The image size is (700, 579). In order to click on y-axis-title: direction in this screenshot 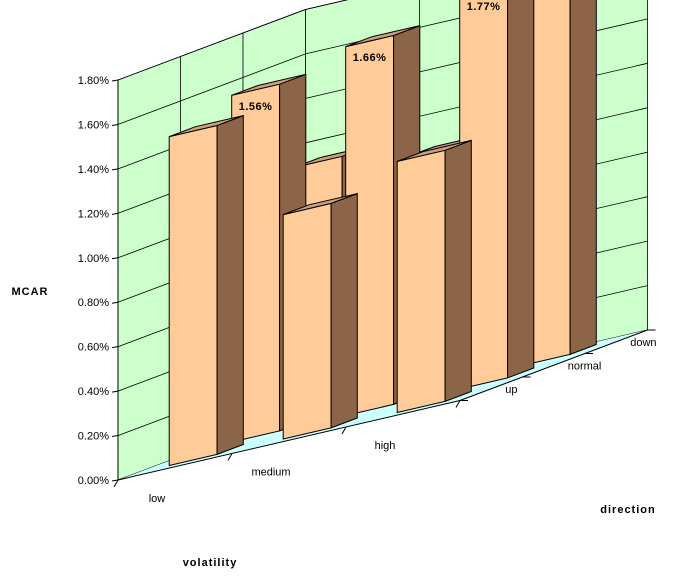, I will do `click(627, 510)`.